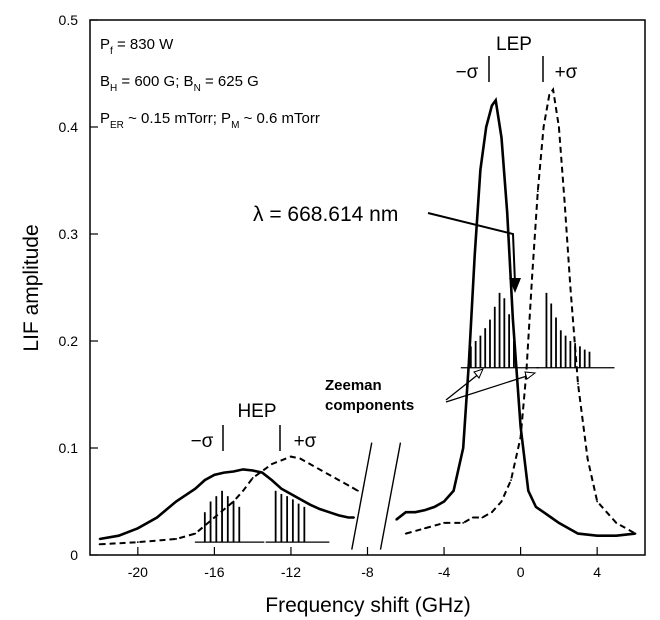  What do you see at coordinates (74, 555) in the screenshot?
I see `y-tick-label: 0` at bounding box center [74, 555].